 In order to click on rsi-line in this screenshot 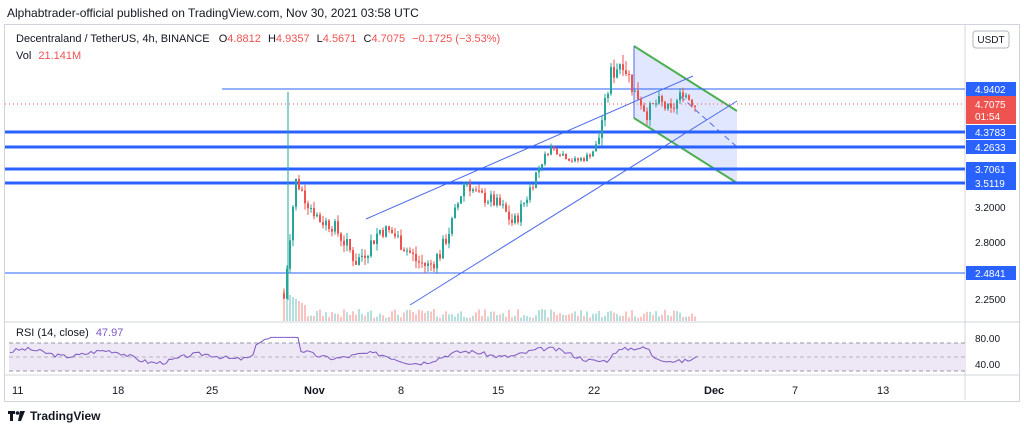, I will do `click(353, 351)`.